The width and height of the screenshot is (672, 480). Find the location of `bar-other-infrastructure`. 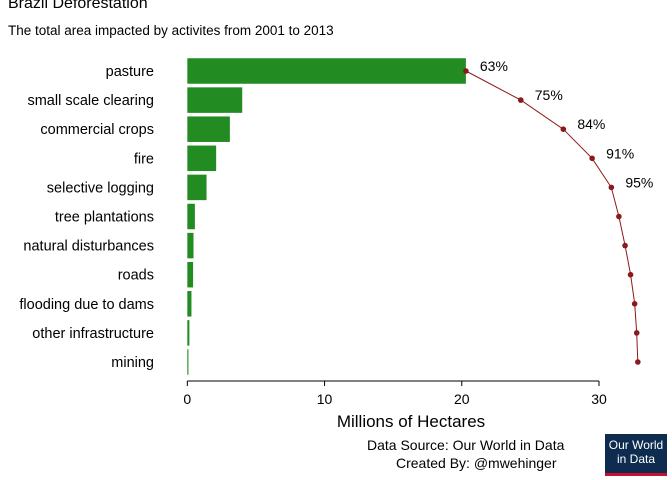

bar-other-infrastructure is located at coordinates (188, 333).